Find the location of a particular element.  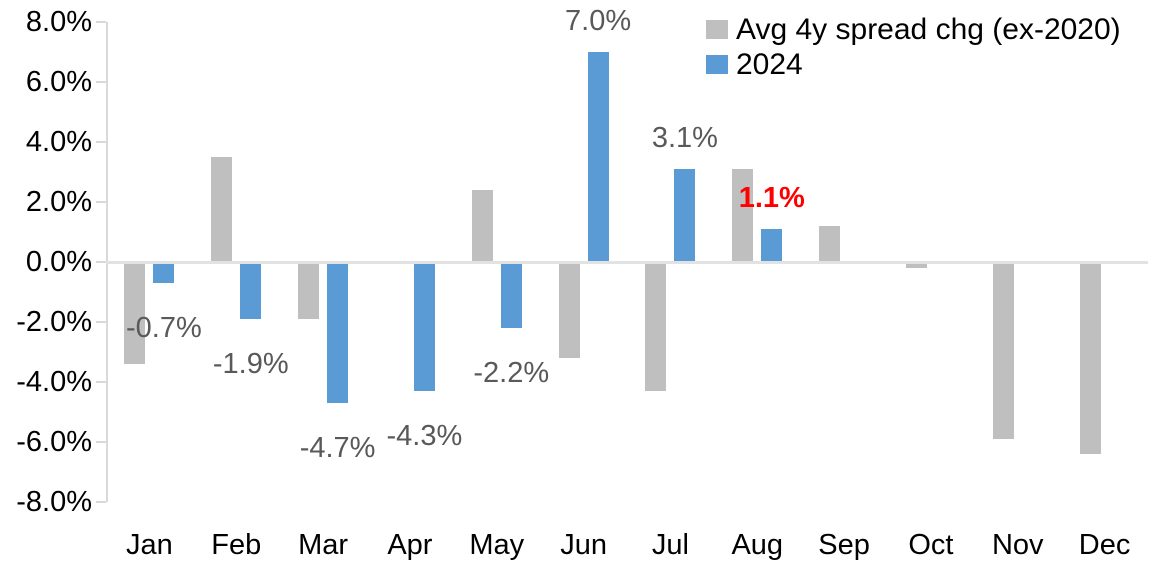

legend-label-2024: 2024 is located at coordinates (769, 64).